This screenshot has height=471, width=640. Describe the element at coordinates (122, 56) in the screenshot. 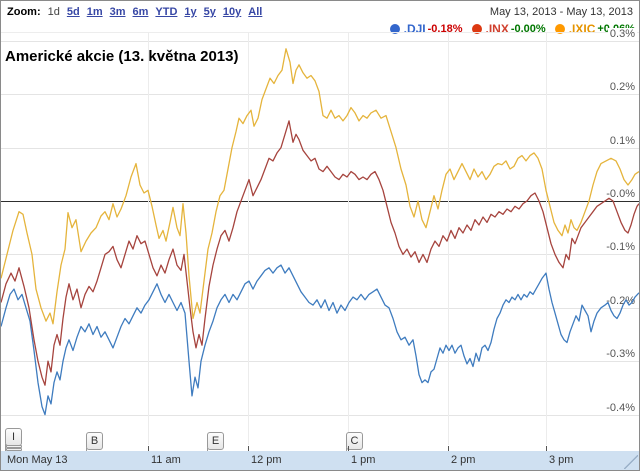

I see `chart-title: Americké akcie (13. května 2013)` at that location.